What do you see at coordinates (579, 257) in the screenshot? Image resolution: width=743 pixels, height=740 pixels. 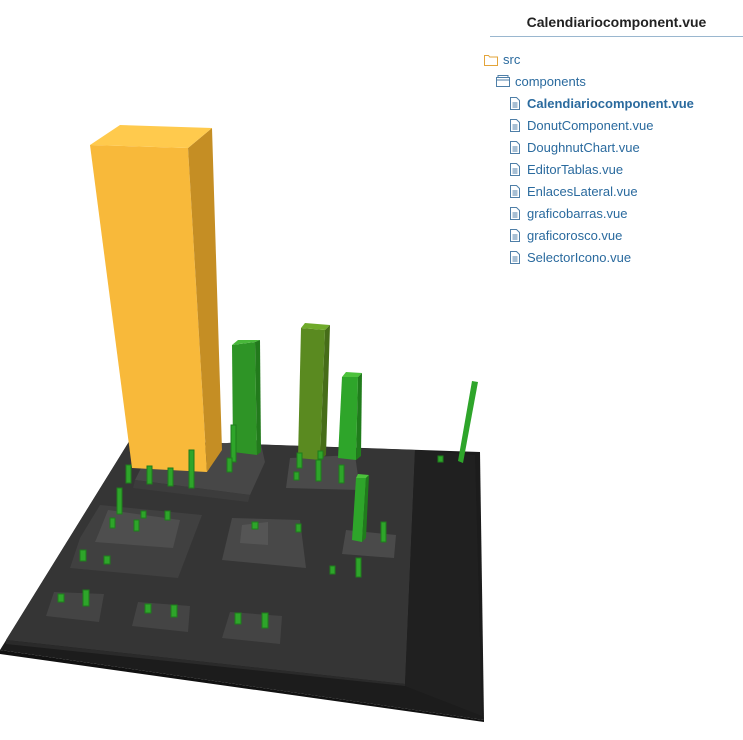 I see `tree-item-label: SelectorIcono.vue` at bounding box center [579, 257].